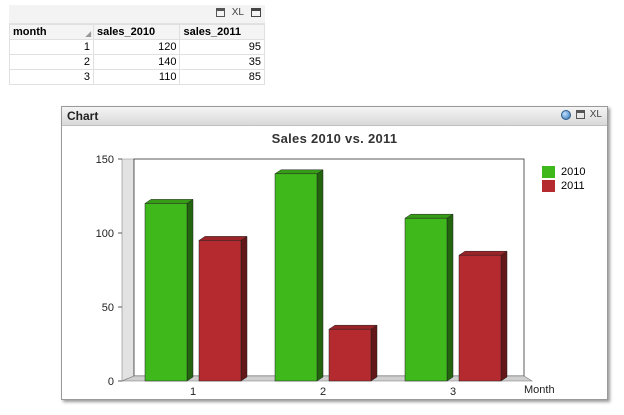  Describe the element at coordinates (51, 77) in the screenshot. I see `cell-month: 3` at that location.